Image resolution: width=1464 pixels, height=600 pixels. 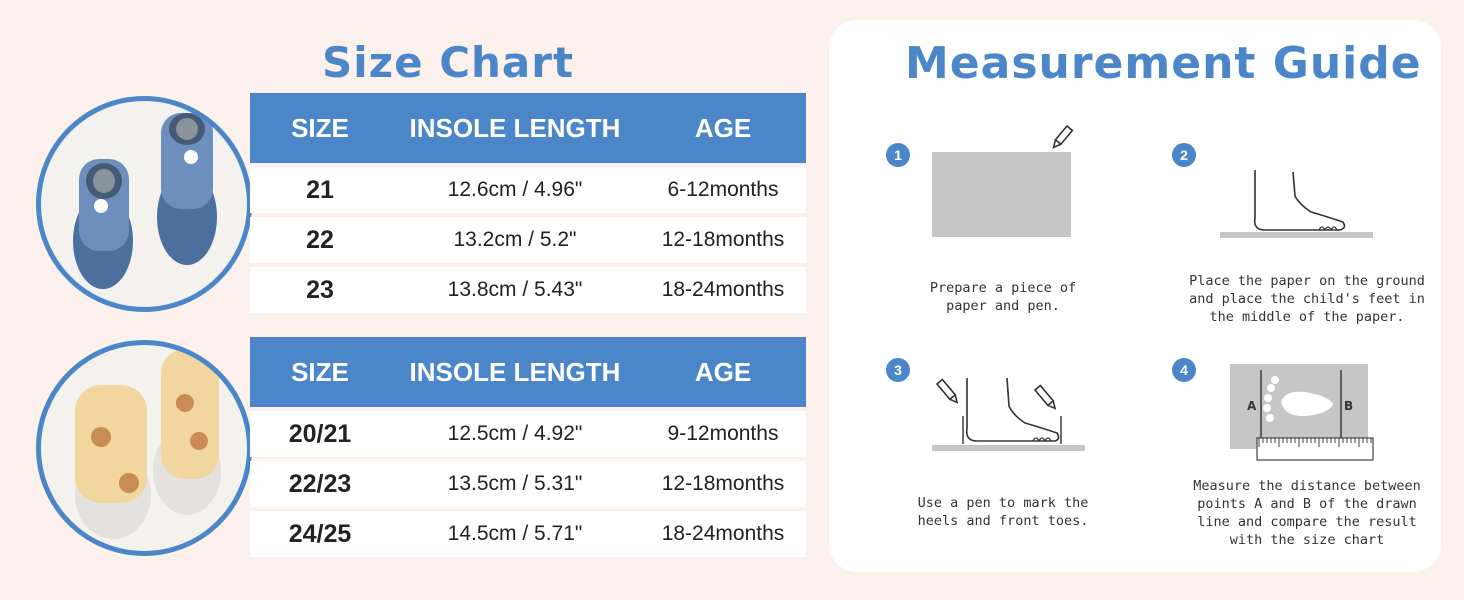 What do you see at coordinates (723, 433) in the screenshot?
I see `age-cell: 9-12months` at bounding box center [723, 433].